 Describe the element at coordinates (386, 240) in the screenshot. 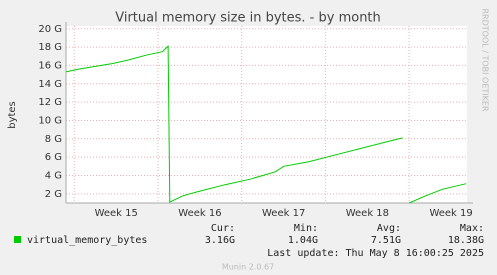

I see `stat-value: 7.51G` at that location.